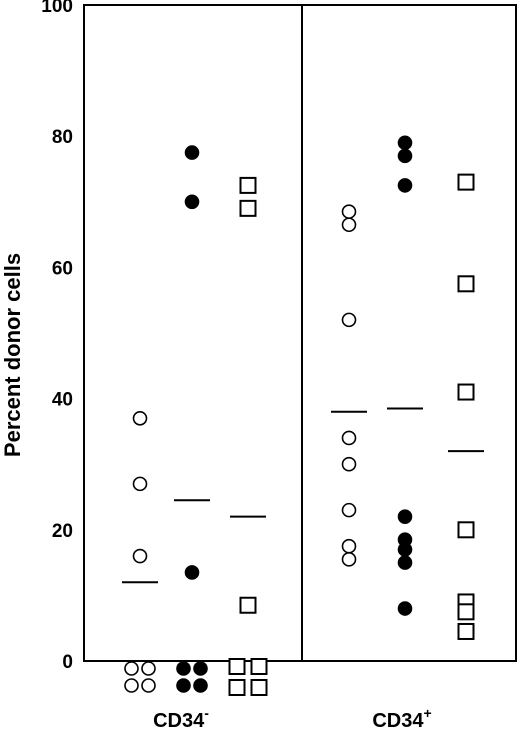 Image resolution: width=520 pixels, height=750 pixels. What do you see at coordinates (206, 713) in the screenshot?
I see `group-label-superscript: -` at bounding box center [206, 713].